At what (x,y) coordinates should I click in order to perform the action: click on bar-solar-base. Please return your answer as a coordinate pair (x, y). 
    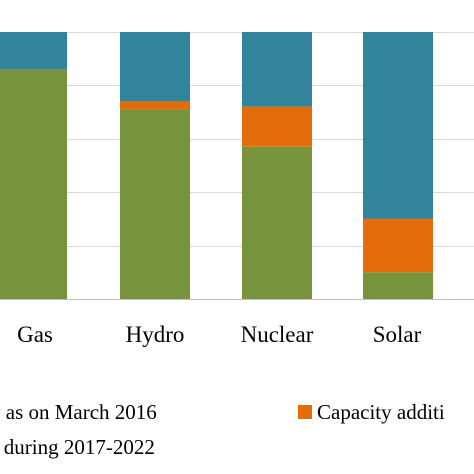
    Looking at the image, I should click on (398, 285).